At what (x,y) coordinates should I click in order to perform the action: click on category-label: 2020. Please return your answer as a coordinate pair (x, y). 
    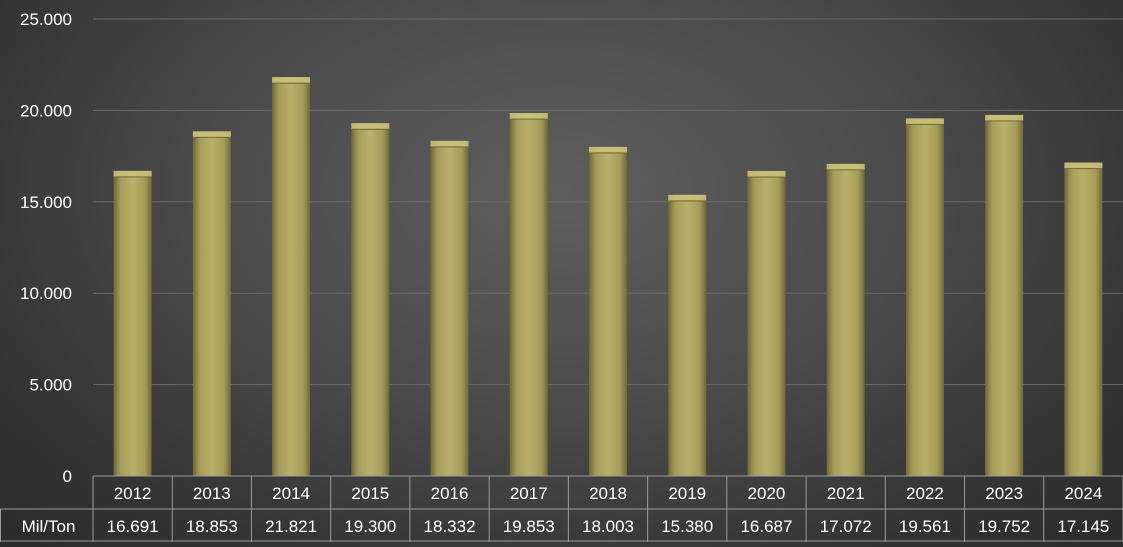
    Looking at the image, I should click on (767, 493).